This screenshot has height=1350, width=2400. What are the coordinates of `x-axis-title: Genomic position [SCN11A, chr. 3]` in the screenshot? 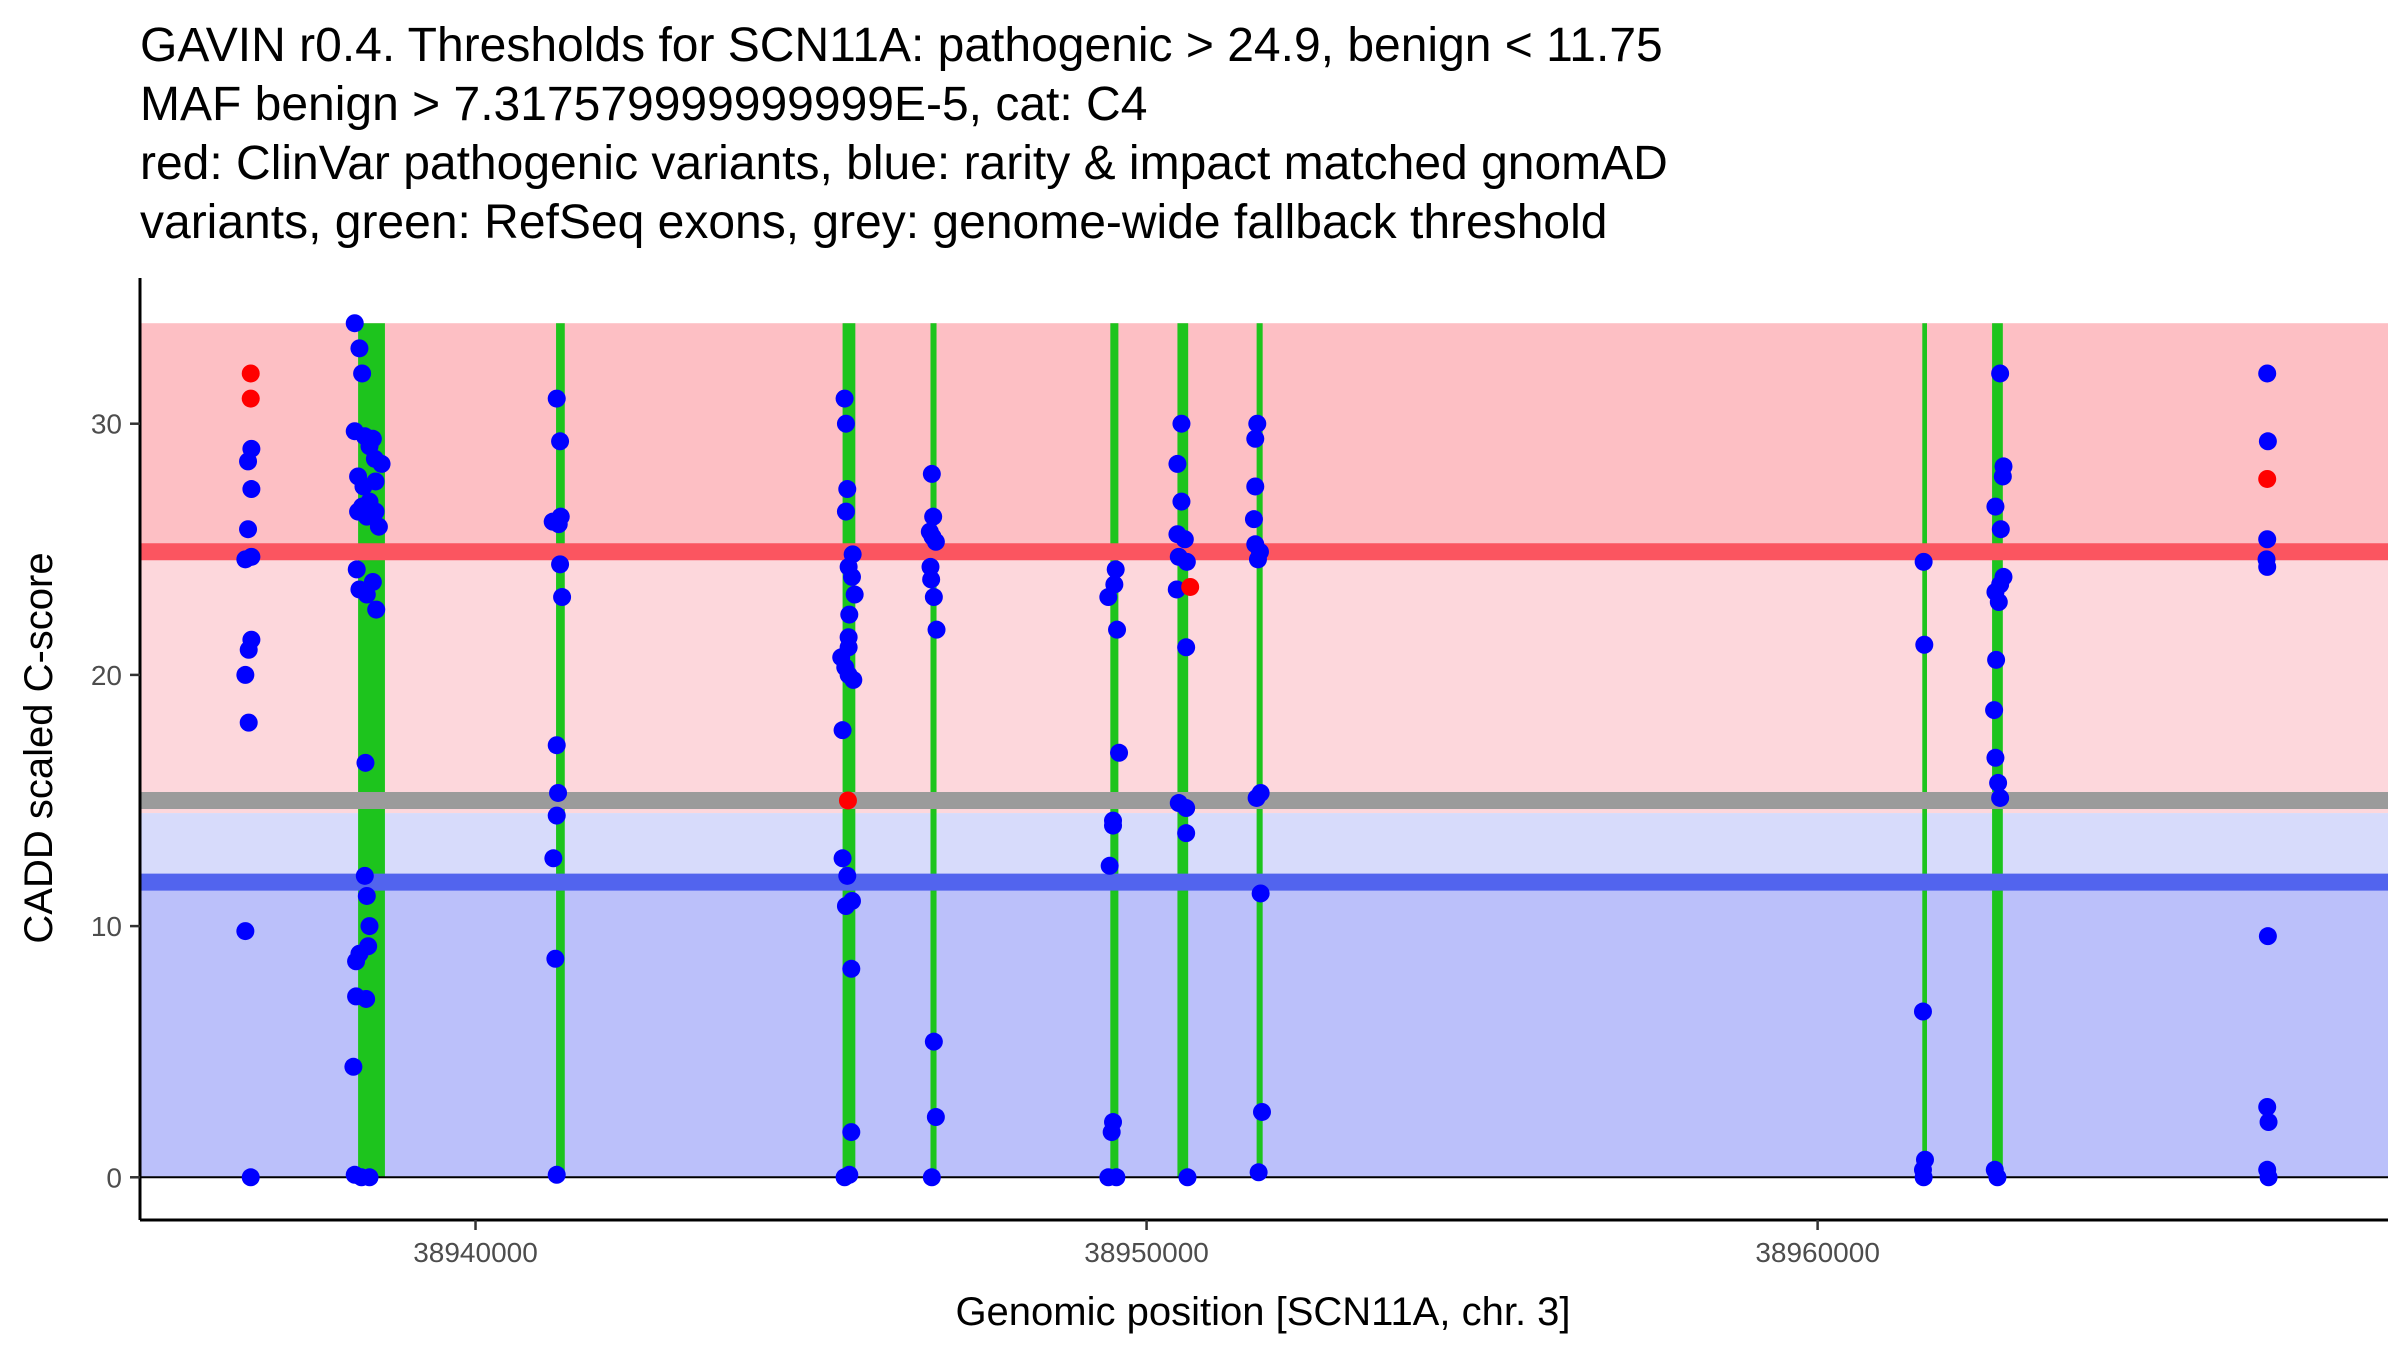 It's located at (1262, 1312).